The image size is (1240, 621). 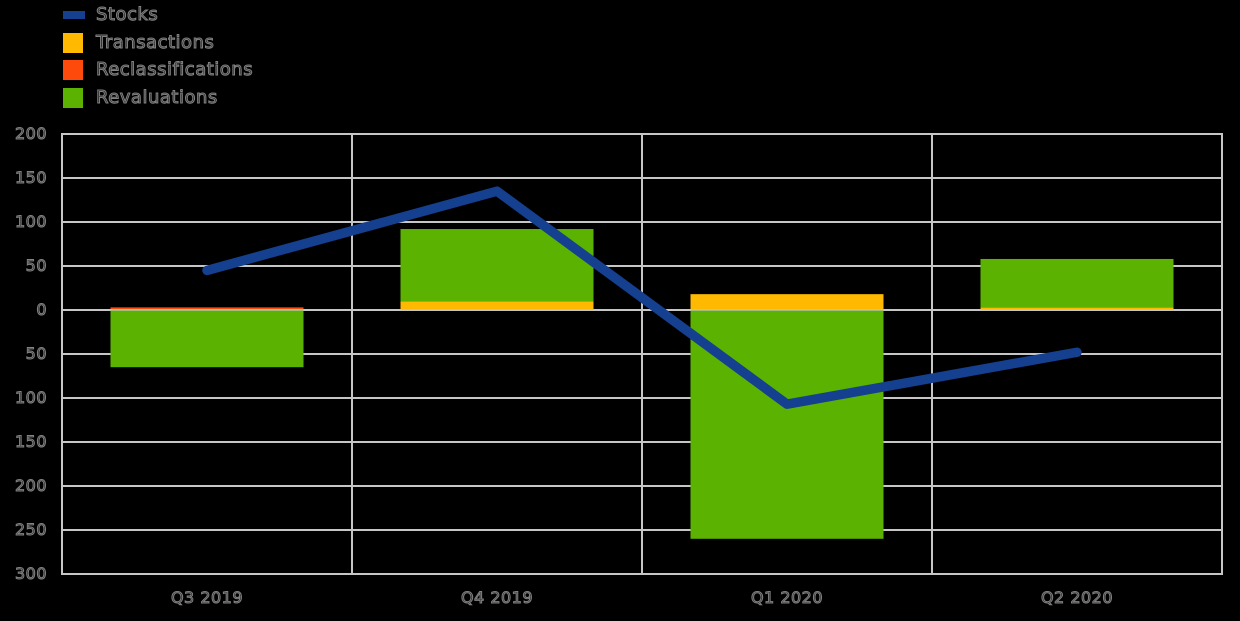 I want to click on x-tick-label: Q2 2020, so click(x=1077, y=597).